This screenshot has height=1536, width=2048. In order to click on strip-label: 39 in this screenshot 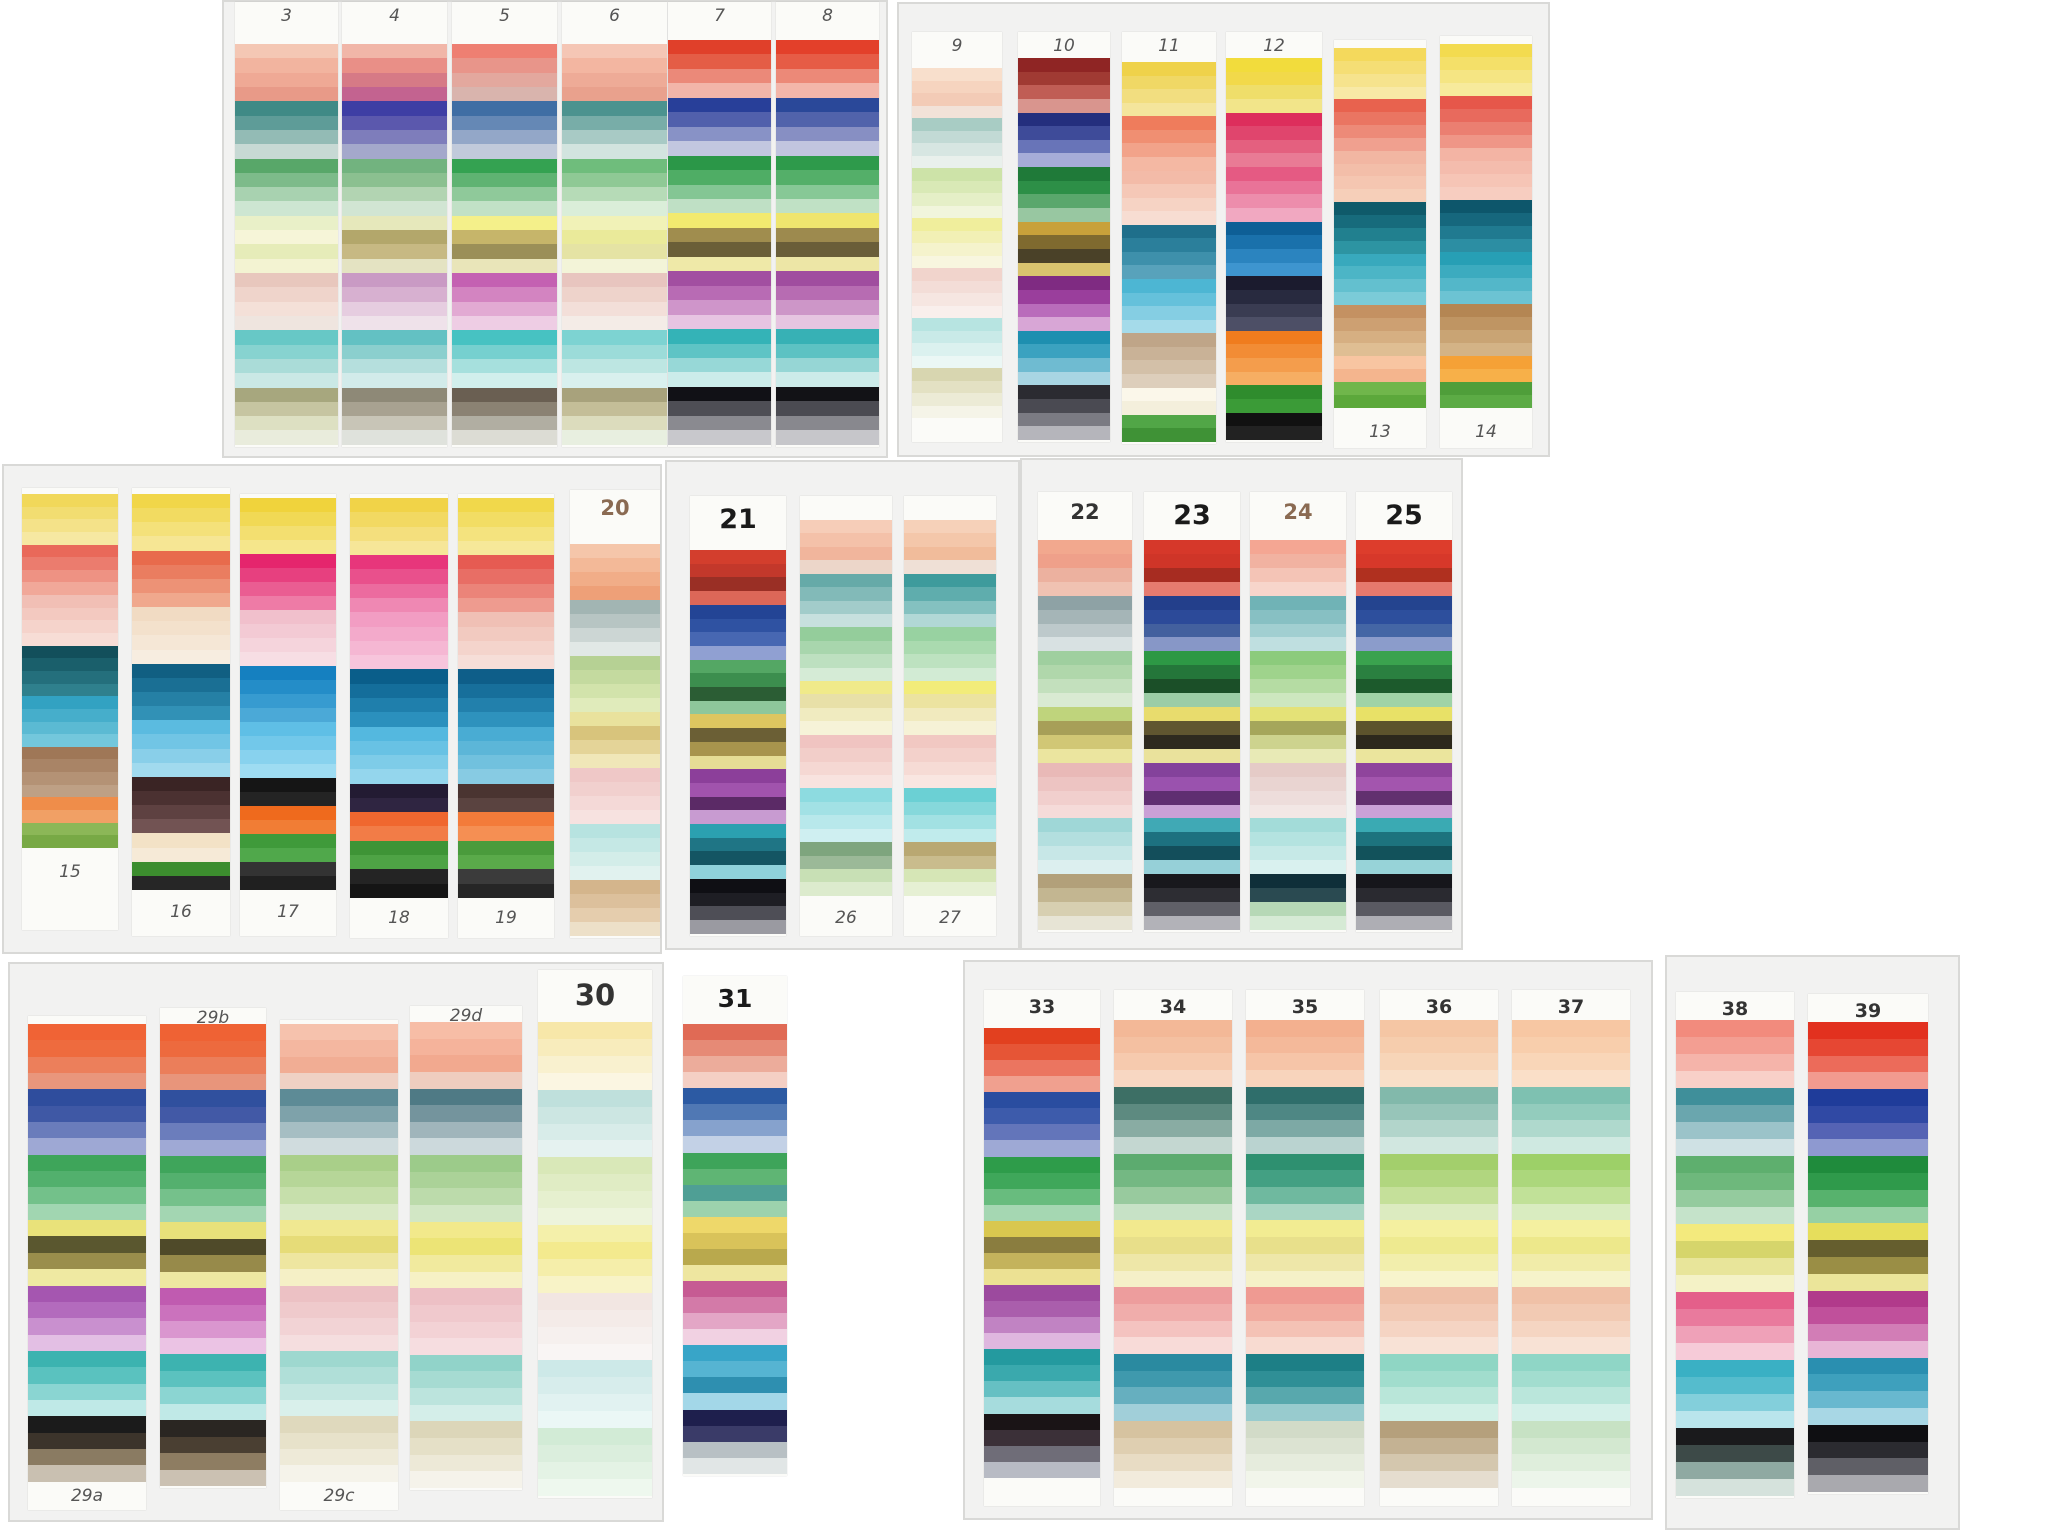, I will do `click(1868, 1011)`.